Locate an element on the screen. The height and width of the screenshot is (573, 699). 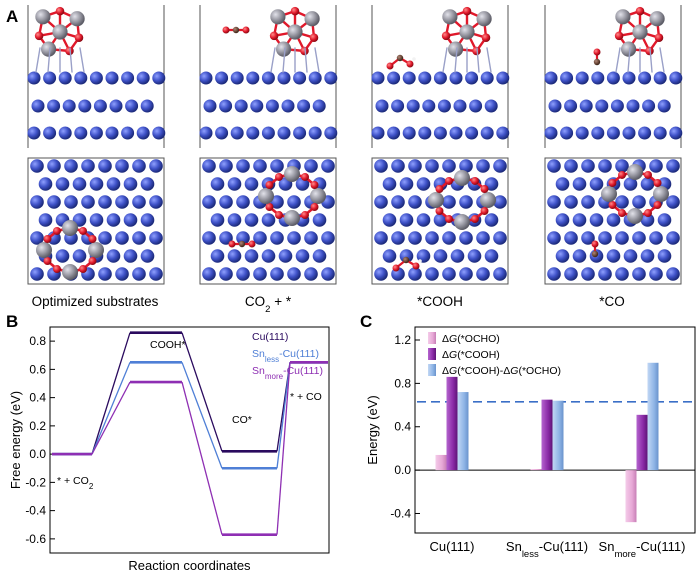
legend-entry: Cu(111) is located at coordinates (270, 337).